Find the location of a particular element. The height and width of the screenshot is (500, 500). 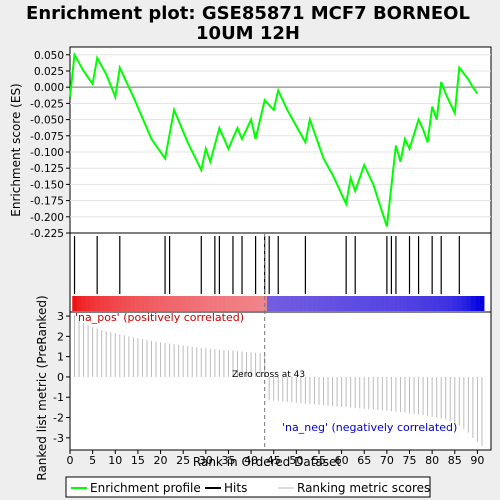

x-tick-label: 70 is located at coordinates (387, 460).